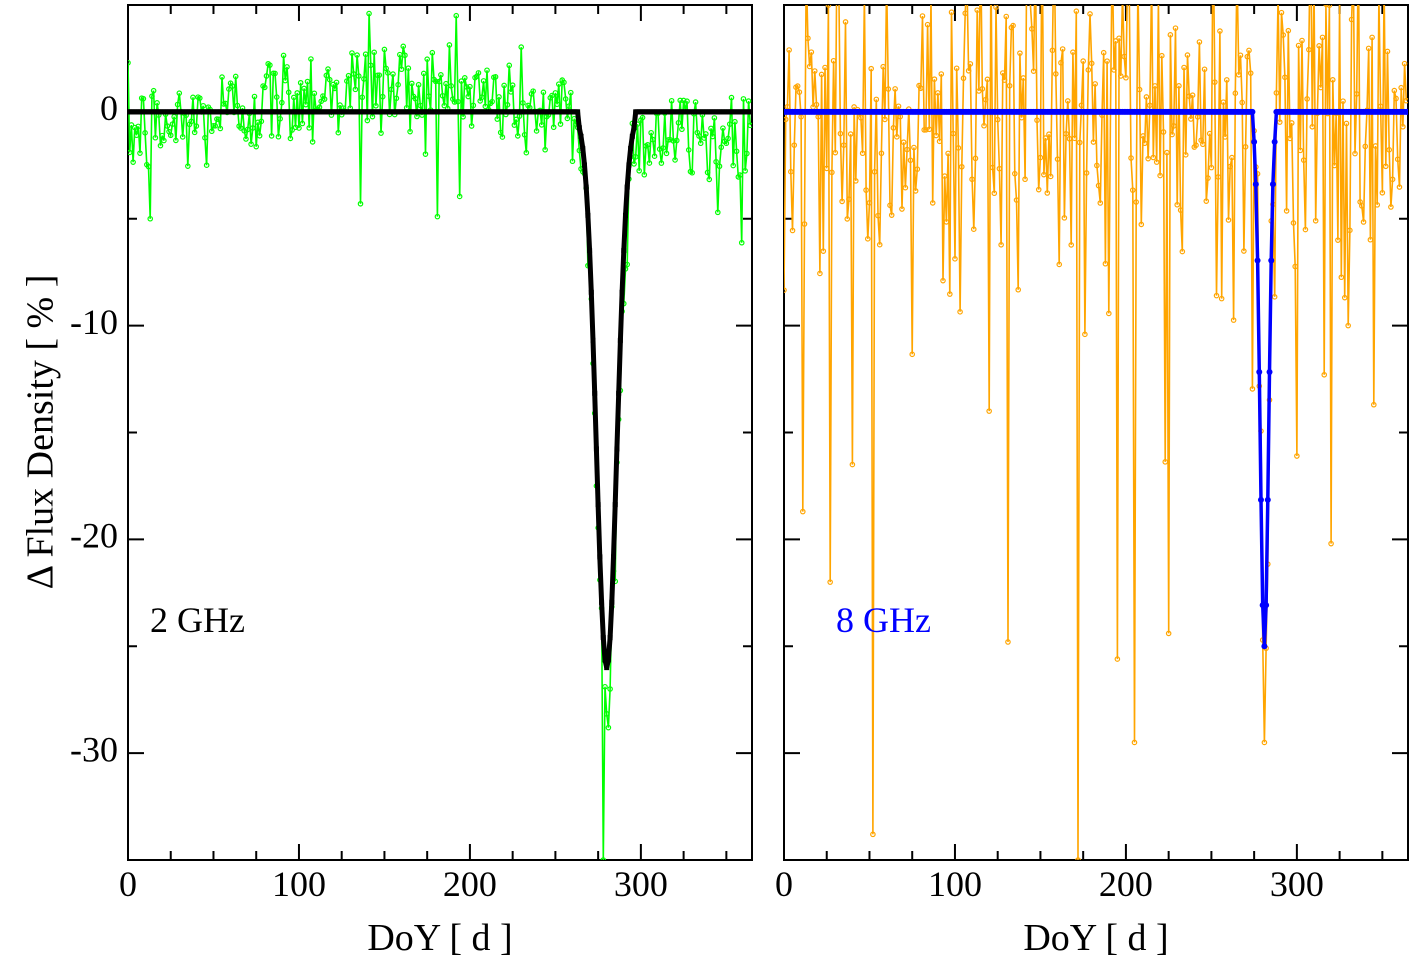 The image size is (1412, 959). Describe the element at coordinates (94, 322) in the screenshot. I see `y-tick-label: -10` at that location.